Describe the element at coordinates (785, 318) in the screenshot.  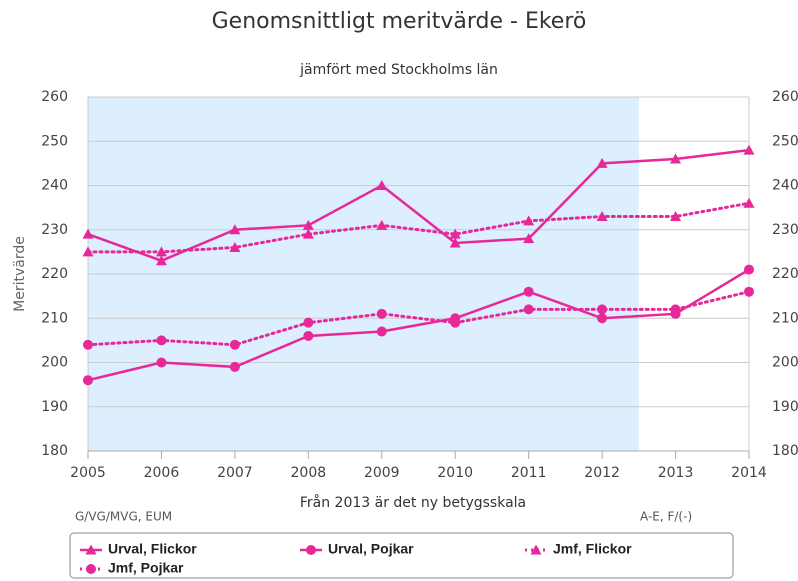
I see `y2-tick-label: 210` at that location.